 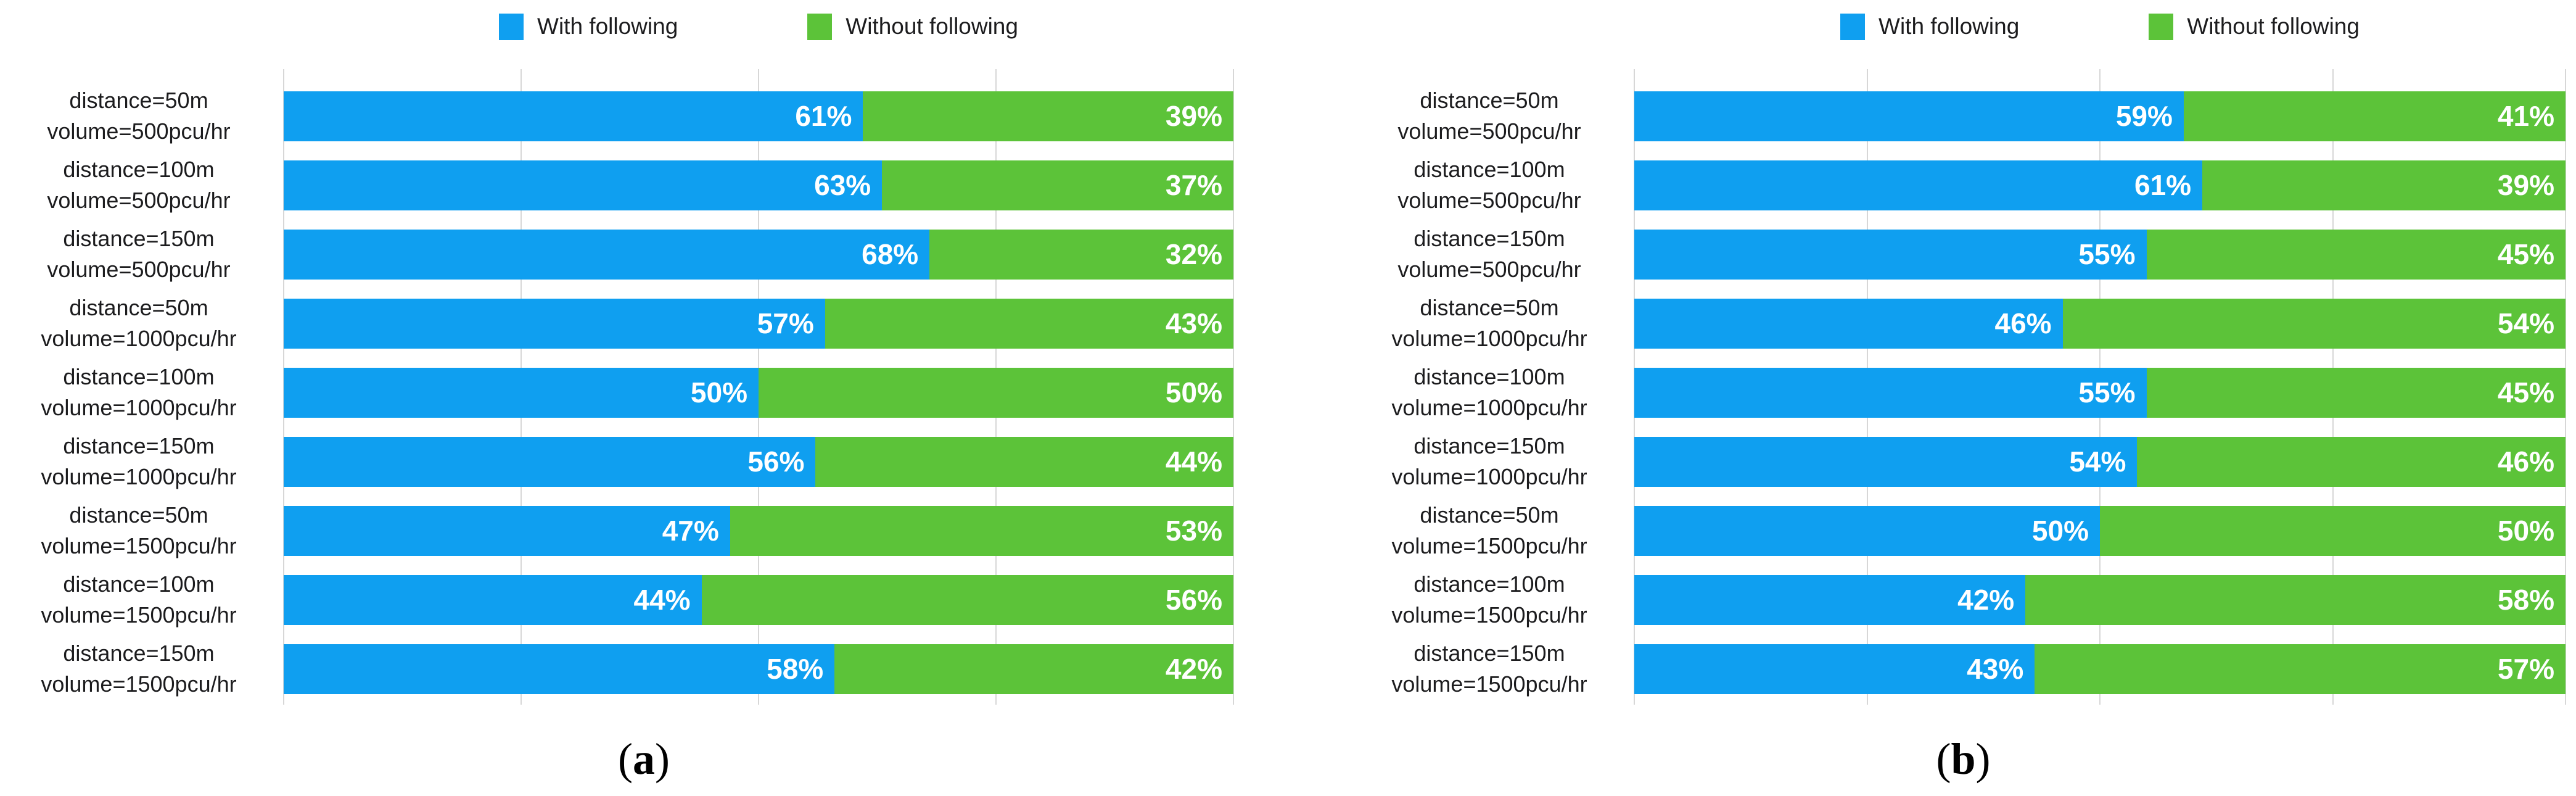 What do you see at coordinates (2525, 392) in the screenshot?
I see `bar-value-label: 45%` at bounding box center [2525, 392].